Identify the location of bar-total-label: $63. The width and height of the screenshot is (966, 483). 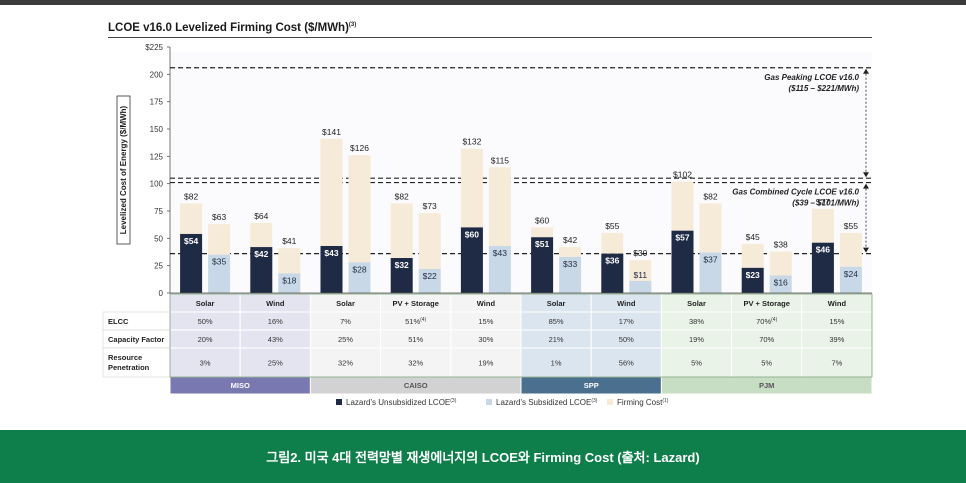
(219, 217).